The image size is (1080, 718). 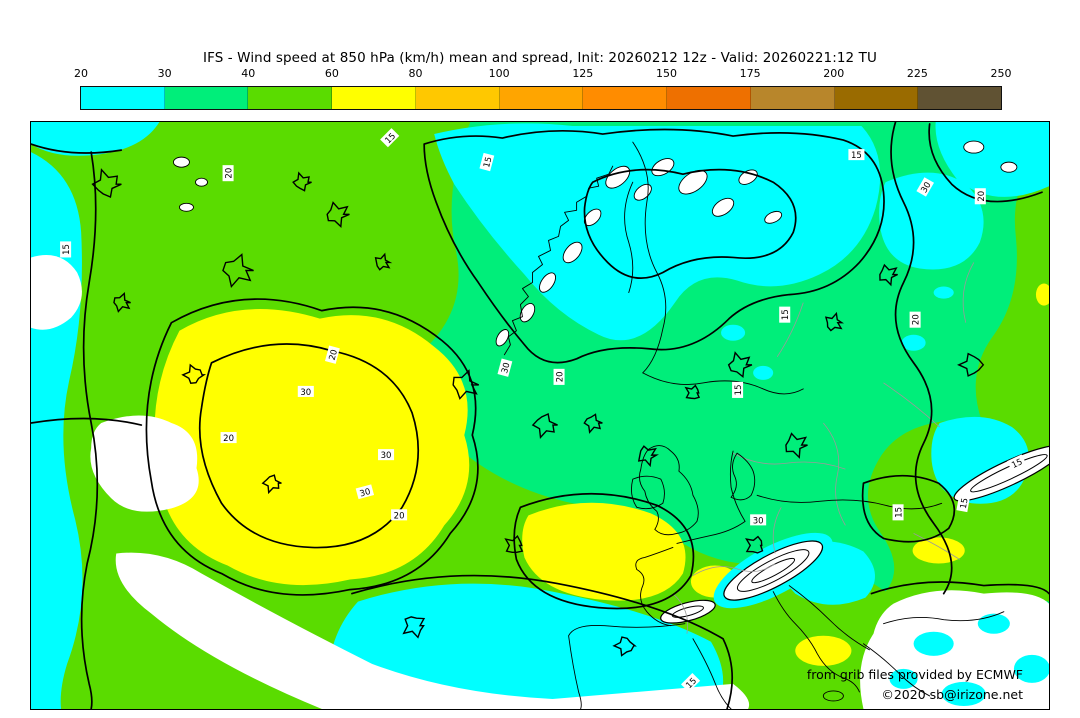 I want to click on colorbar-ticks: 20 30 40 60 80 100 125 150 175 200 225 250, so click(x=540, y=74).